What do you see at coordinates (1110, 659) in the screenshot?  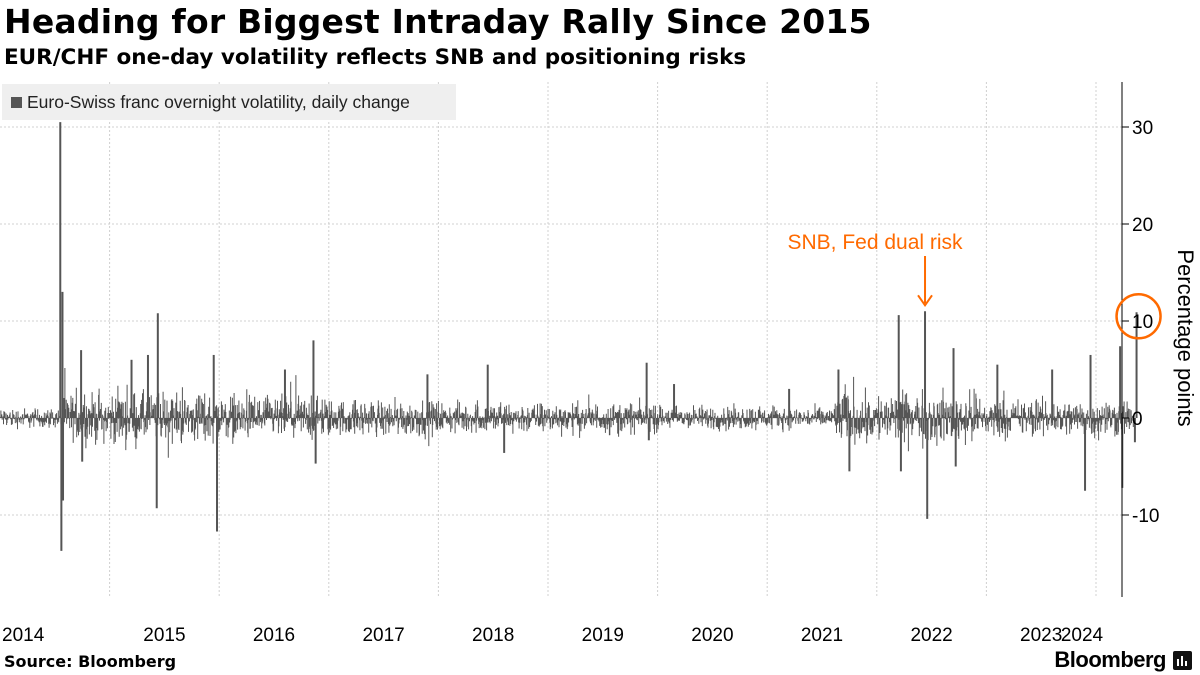 I see `brand-logo-text: Bloomberg` at bounding box center [1110, 659].